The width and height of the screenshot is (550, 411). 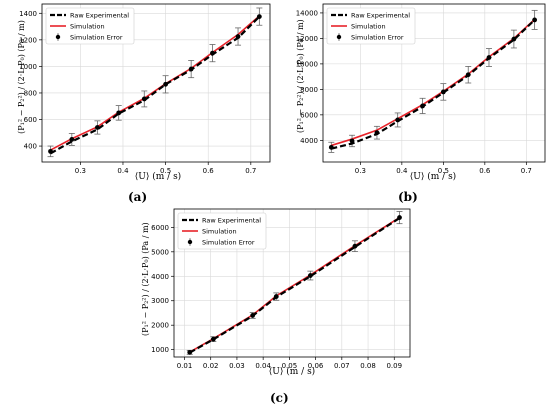 What do you see at coordinates (394, 366) in the screenshot?
I see `x-tick-label: 0.09` at bounding box center [394, 366].